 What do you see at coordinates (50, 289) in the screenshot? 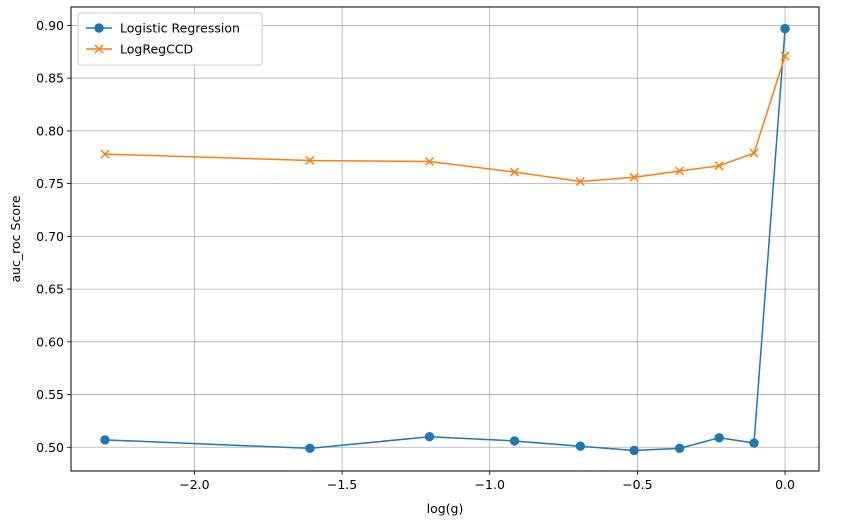
I see `y-tick-label: 0.65` at bounding box center [50, 289].